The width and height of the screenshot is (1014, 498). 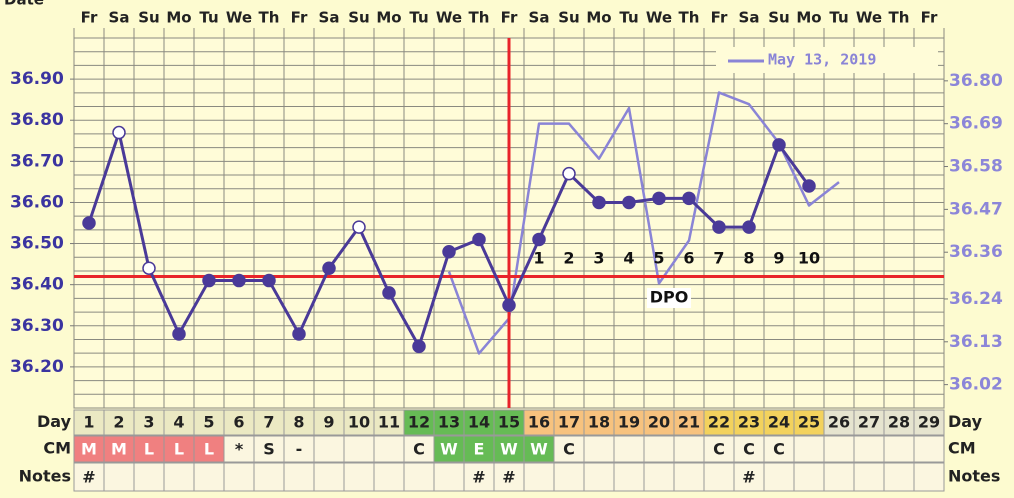 I want to click on day-number: 17, so click(x=569, y=422).